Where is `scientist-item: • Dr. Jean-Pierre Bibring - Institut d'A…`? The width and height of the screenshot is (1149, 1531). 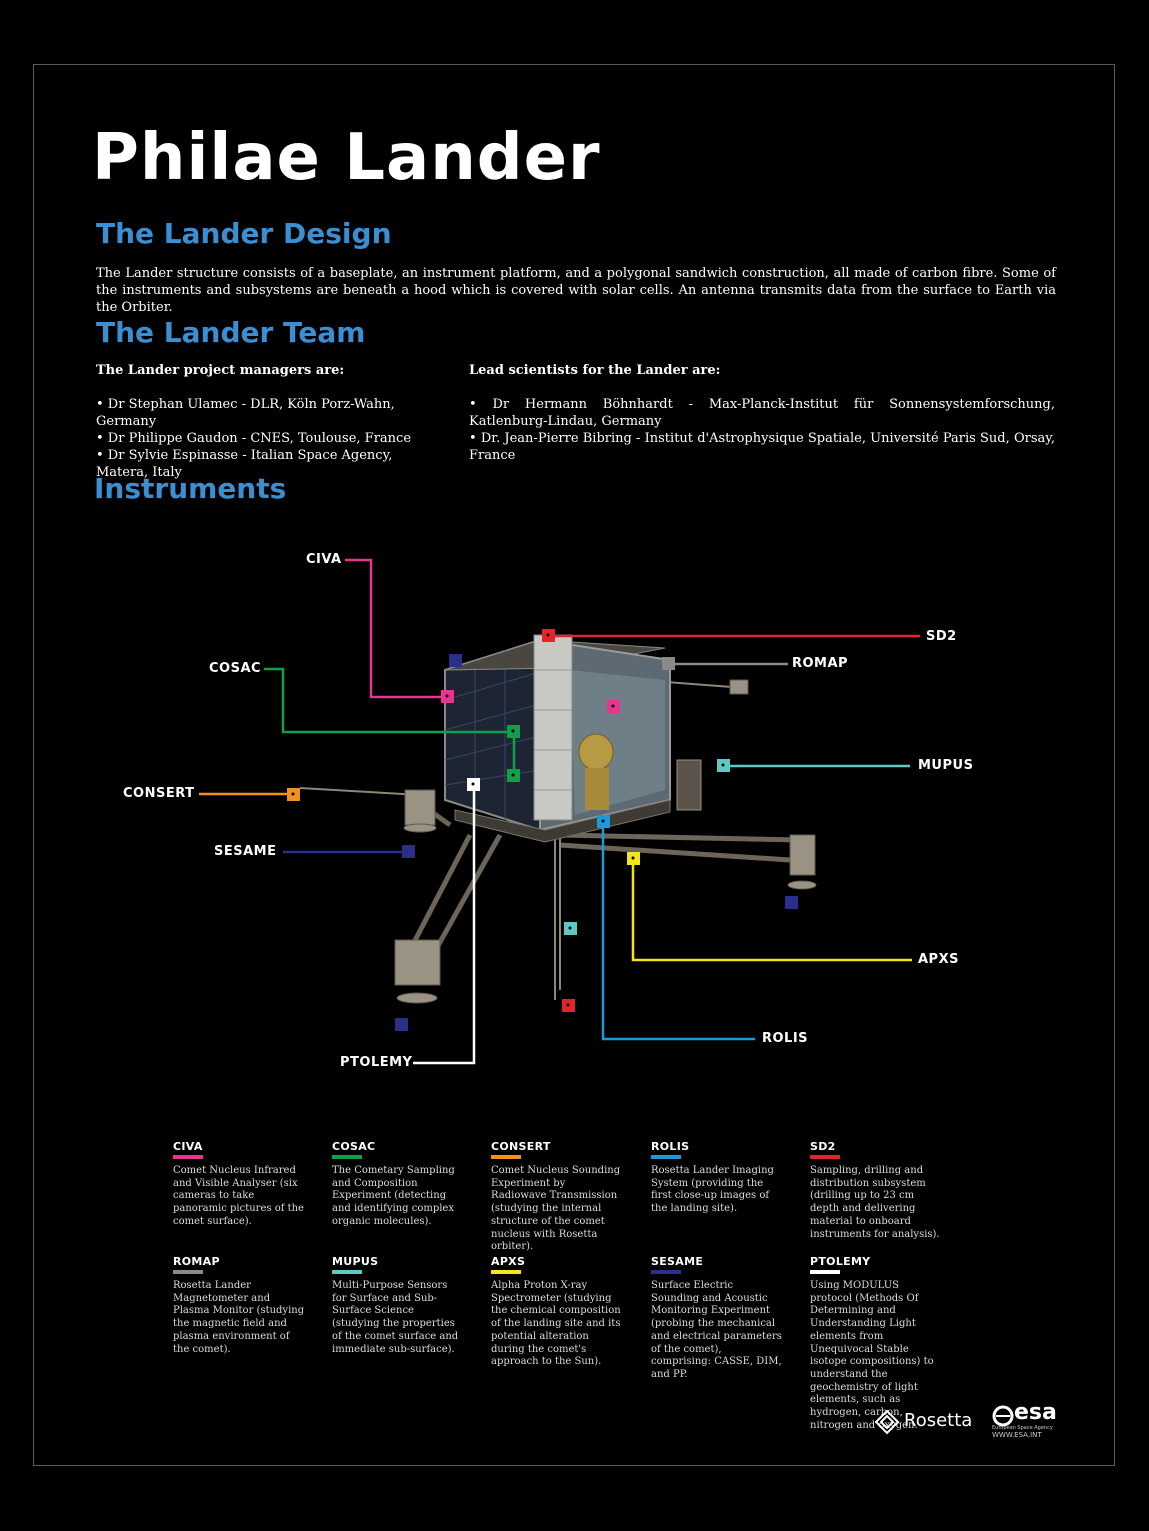 scientist-item: • Dr. Jean-Pierre Bibring - Institut d'A… is located at coordinates (762, 447).